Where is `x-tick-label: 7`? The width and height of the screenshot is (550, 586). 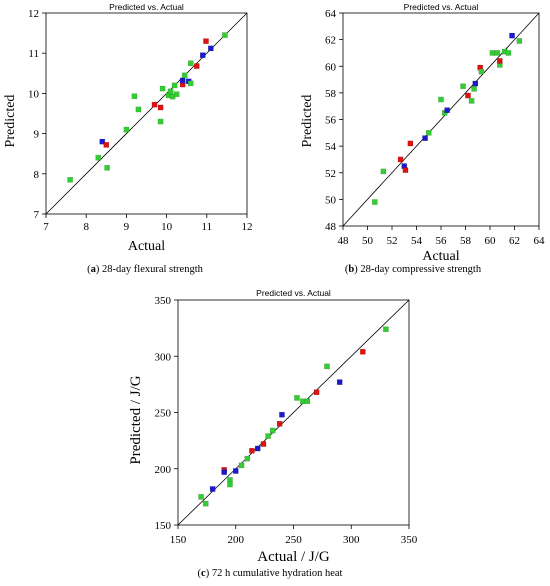 x-tick-label: 7 is located at coordinates (46, 227).